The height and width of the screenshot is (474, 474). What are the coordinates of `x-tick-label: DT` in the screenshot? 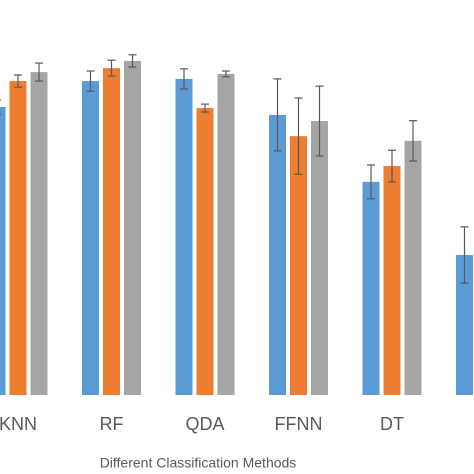 It's located at (392, 424).